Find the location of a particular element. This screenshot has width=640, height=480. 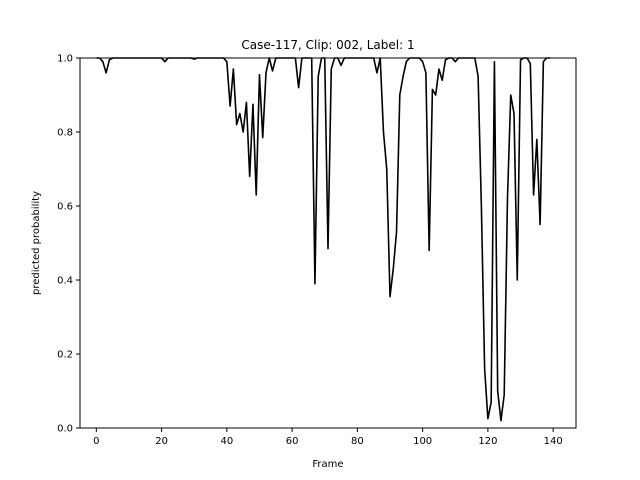

x-tick-label: 0 is located at coordinates (96, 441).